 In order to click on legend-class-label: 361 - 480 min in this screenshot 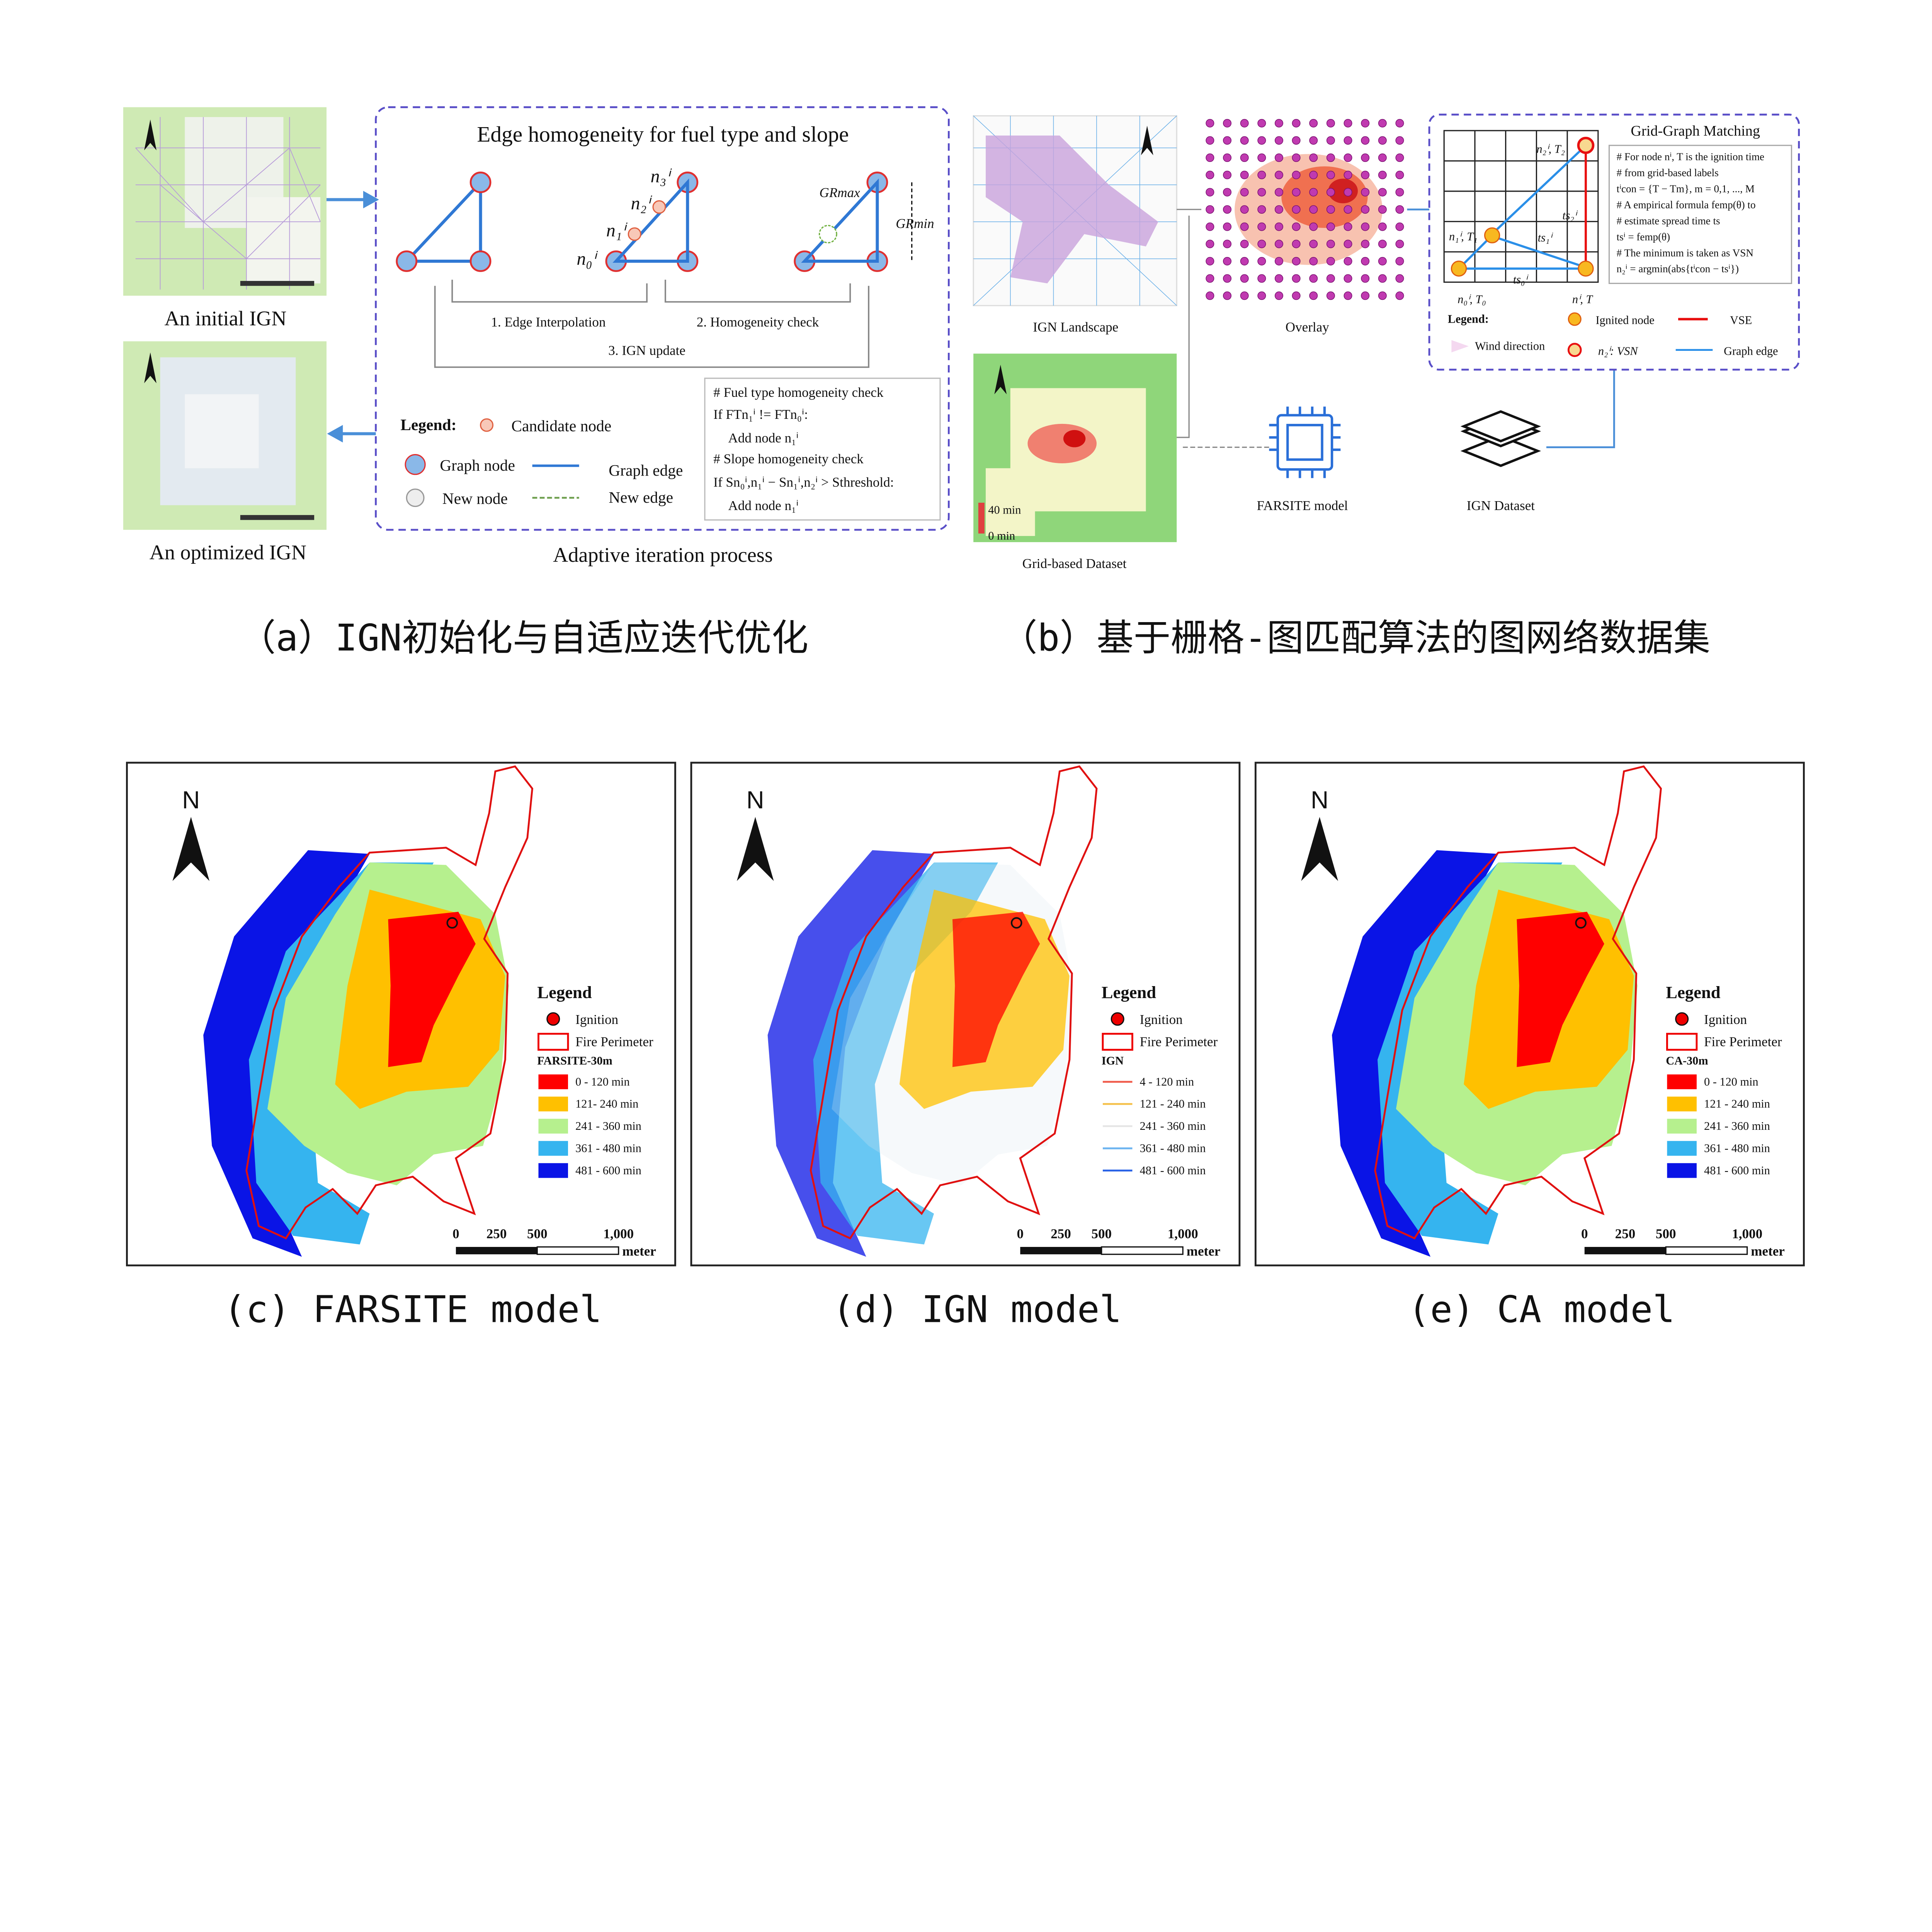, I will do `click(608, 1148)`.